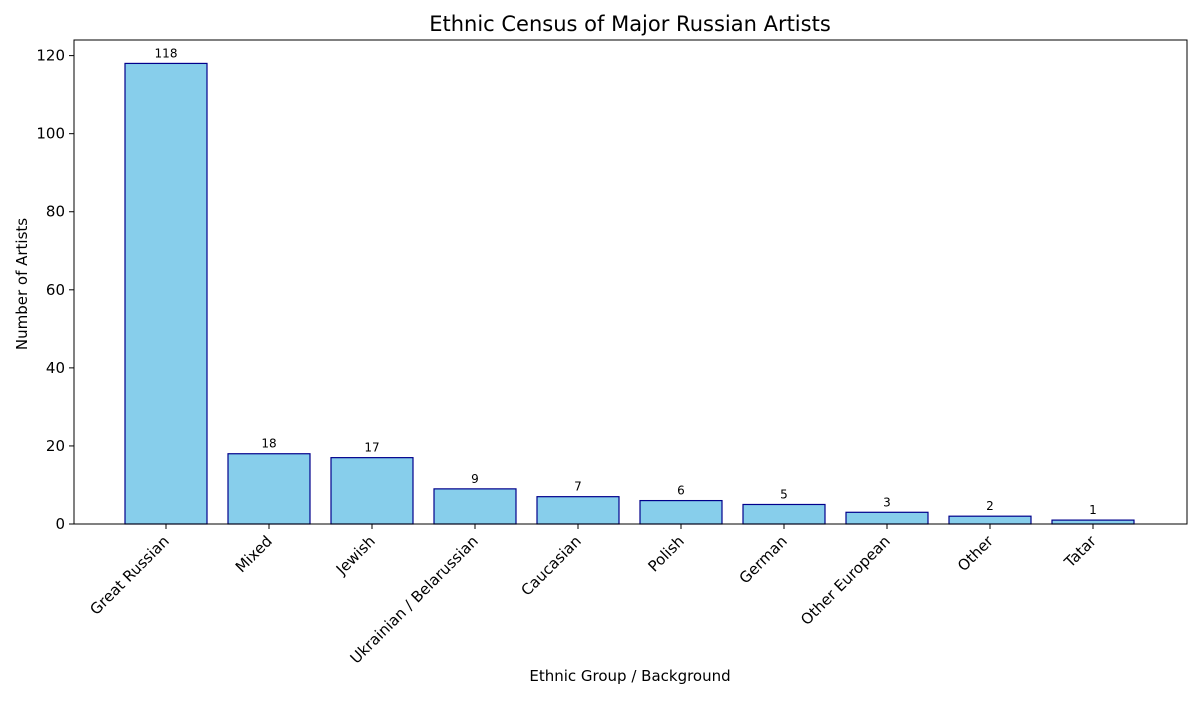 This screenshot has height=704, width=1200. I want to click on y-tick-label-100: 100, so click(50, 134).